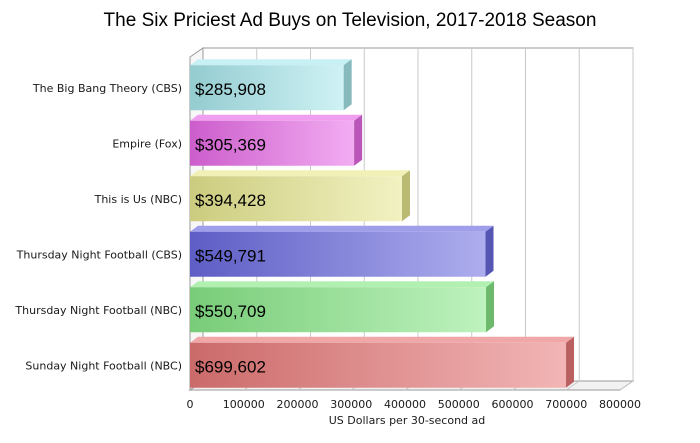 The height and width of the screenshot is (443, 700). I want to click on category-label: The Big Bang Theory (CBS), so click(107, 88).